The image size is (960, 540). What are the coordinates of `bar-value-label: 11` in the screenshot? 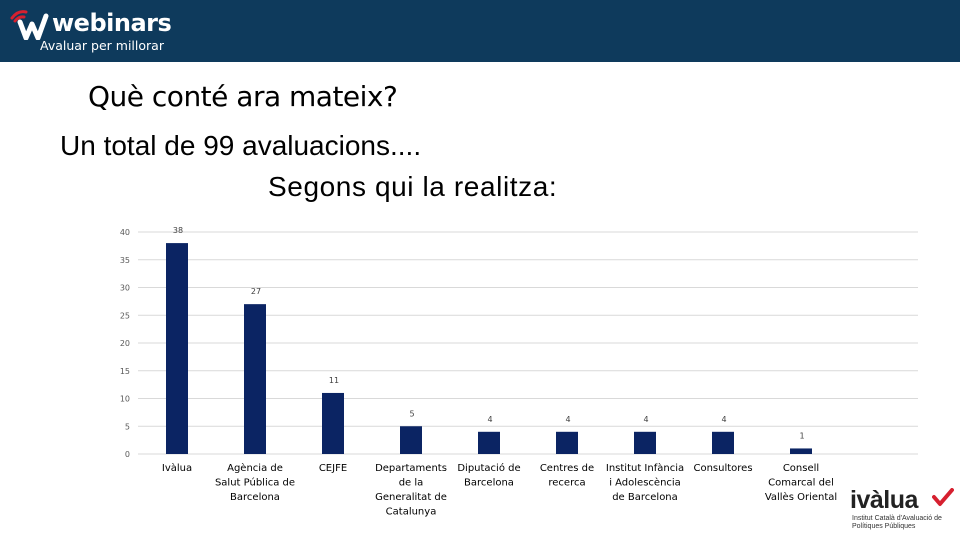 It's located at (334, 380).